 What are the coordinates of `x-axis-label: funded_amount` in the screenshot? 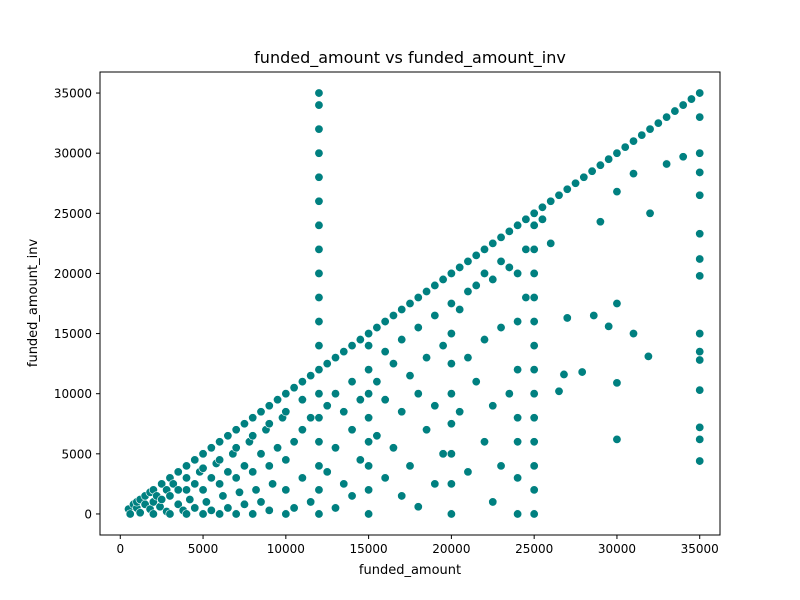 It's located at (410, 570).